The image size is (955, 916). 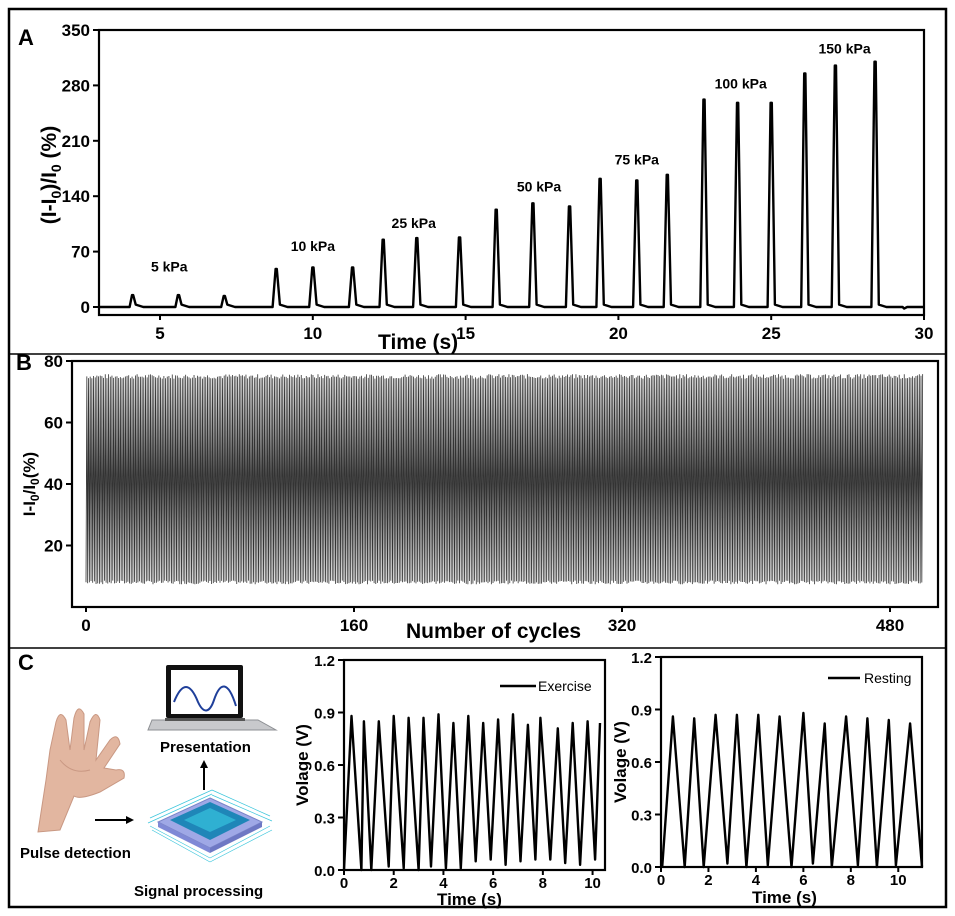 I want to click on y-tick-label: 350, so click(x=76, y=30).